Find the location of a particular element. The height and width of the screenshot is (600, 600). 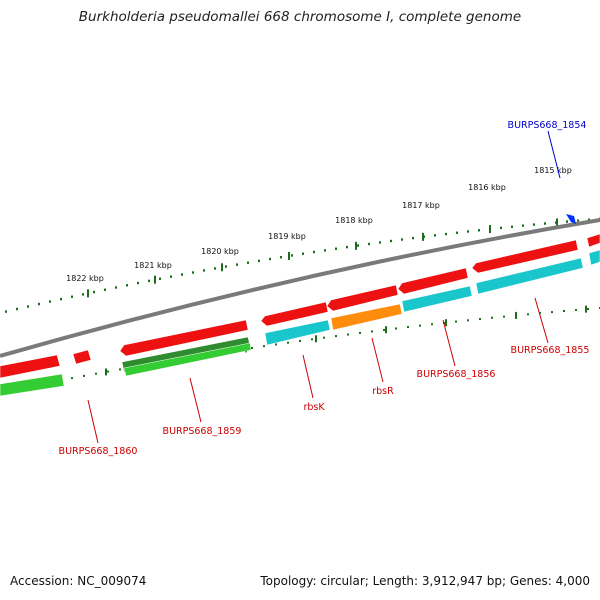

start-marker-arrow is located at coordinates (571, 219).